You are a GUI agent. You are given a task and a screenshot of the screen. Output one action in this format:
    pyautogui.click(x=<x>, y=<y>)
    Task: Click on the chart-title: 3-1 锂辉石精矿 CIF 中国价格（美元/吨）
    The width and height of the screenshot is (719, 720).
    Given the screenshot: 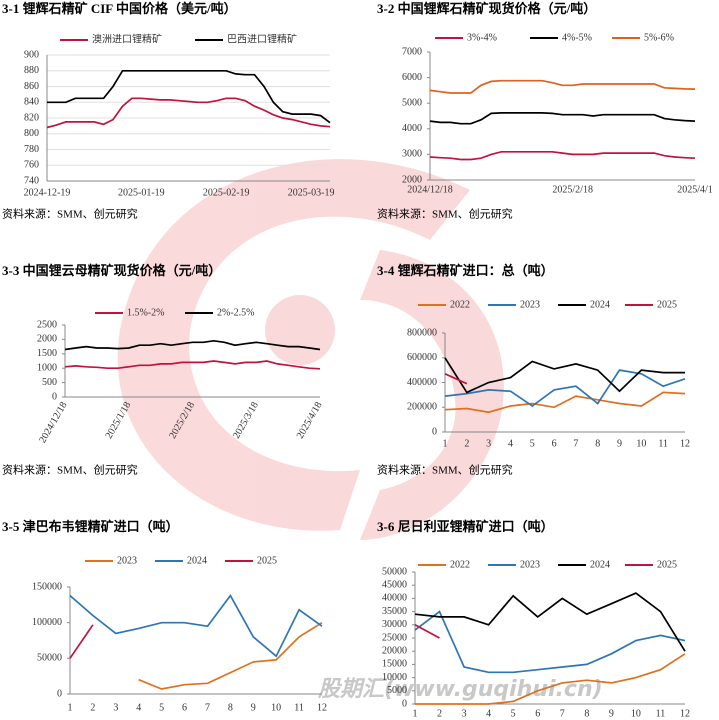 What is the action you would take?
    pyautogui.click(x=119, y=8)
    